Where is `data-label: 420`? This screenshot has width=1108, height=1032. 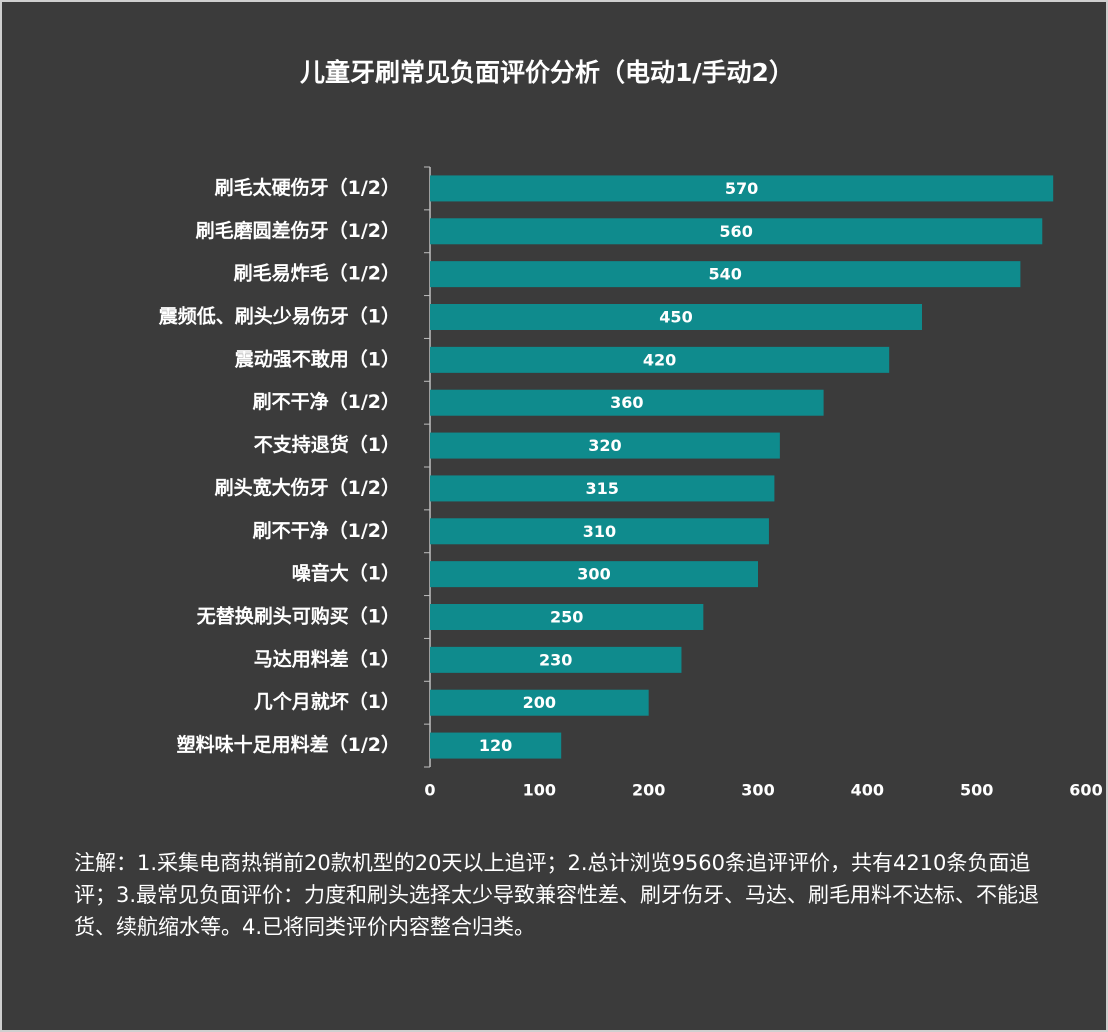 data-label: 420 is located at coordinates (659, 359).